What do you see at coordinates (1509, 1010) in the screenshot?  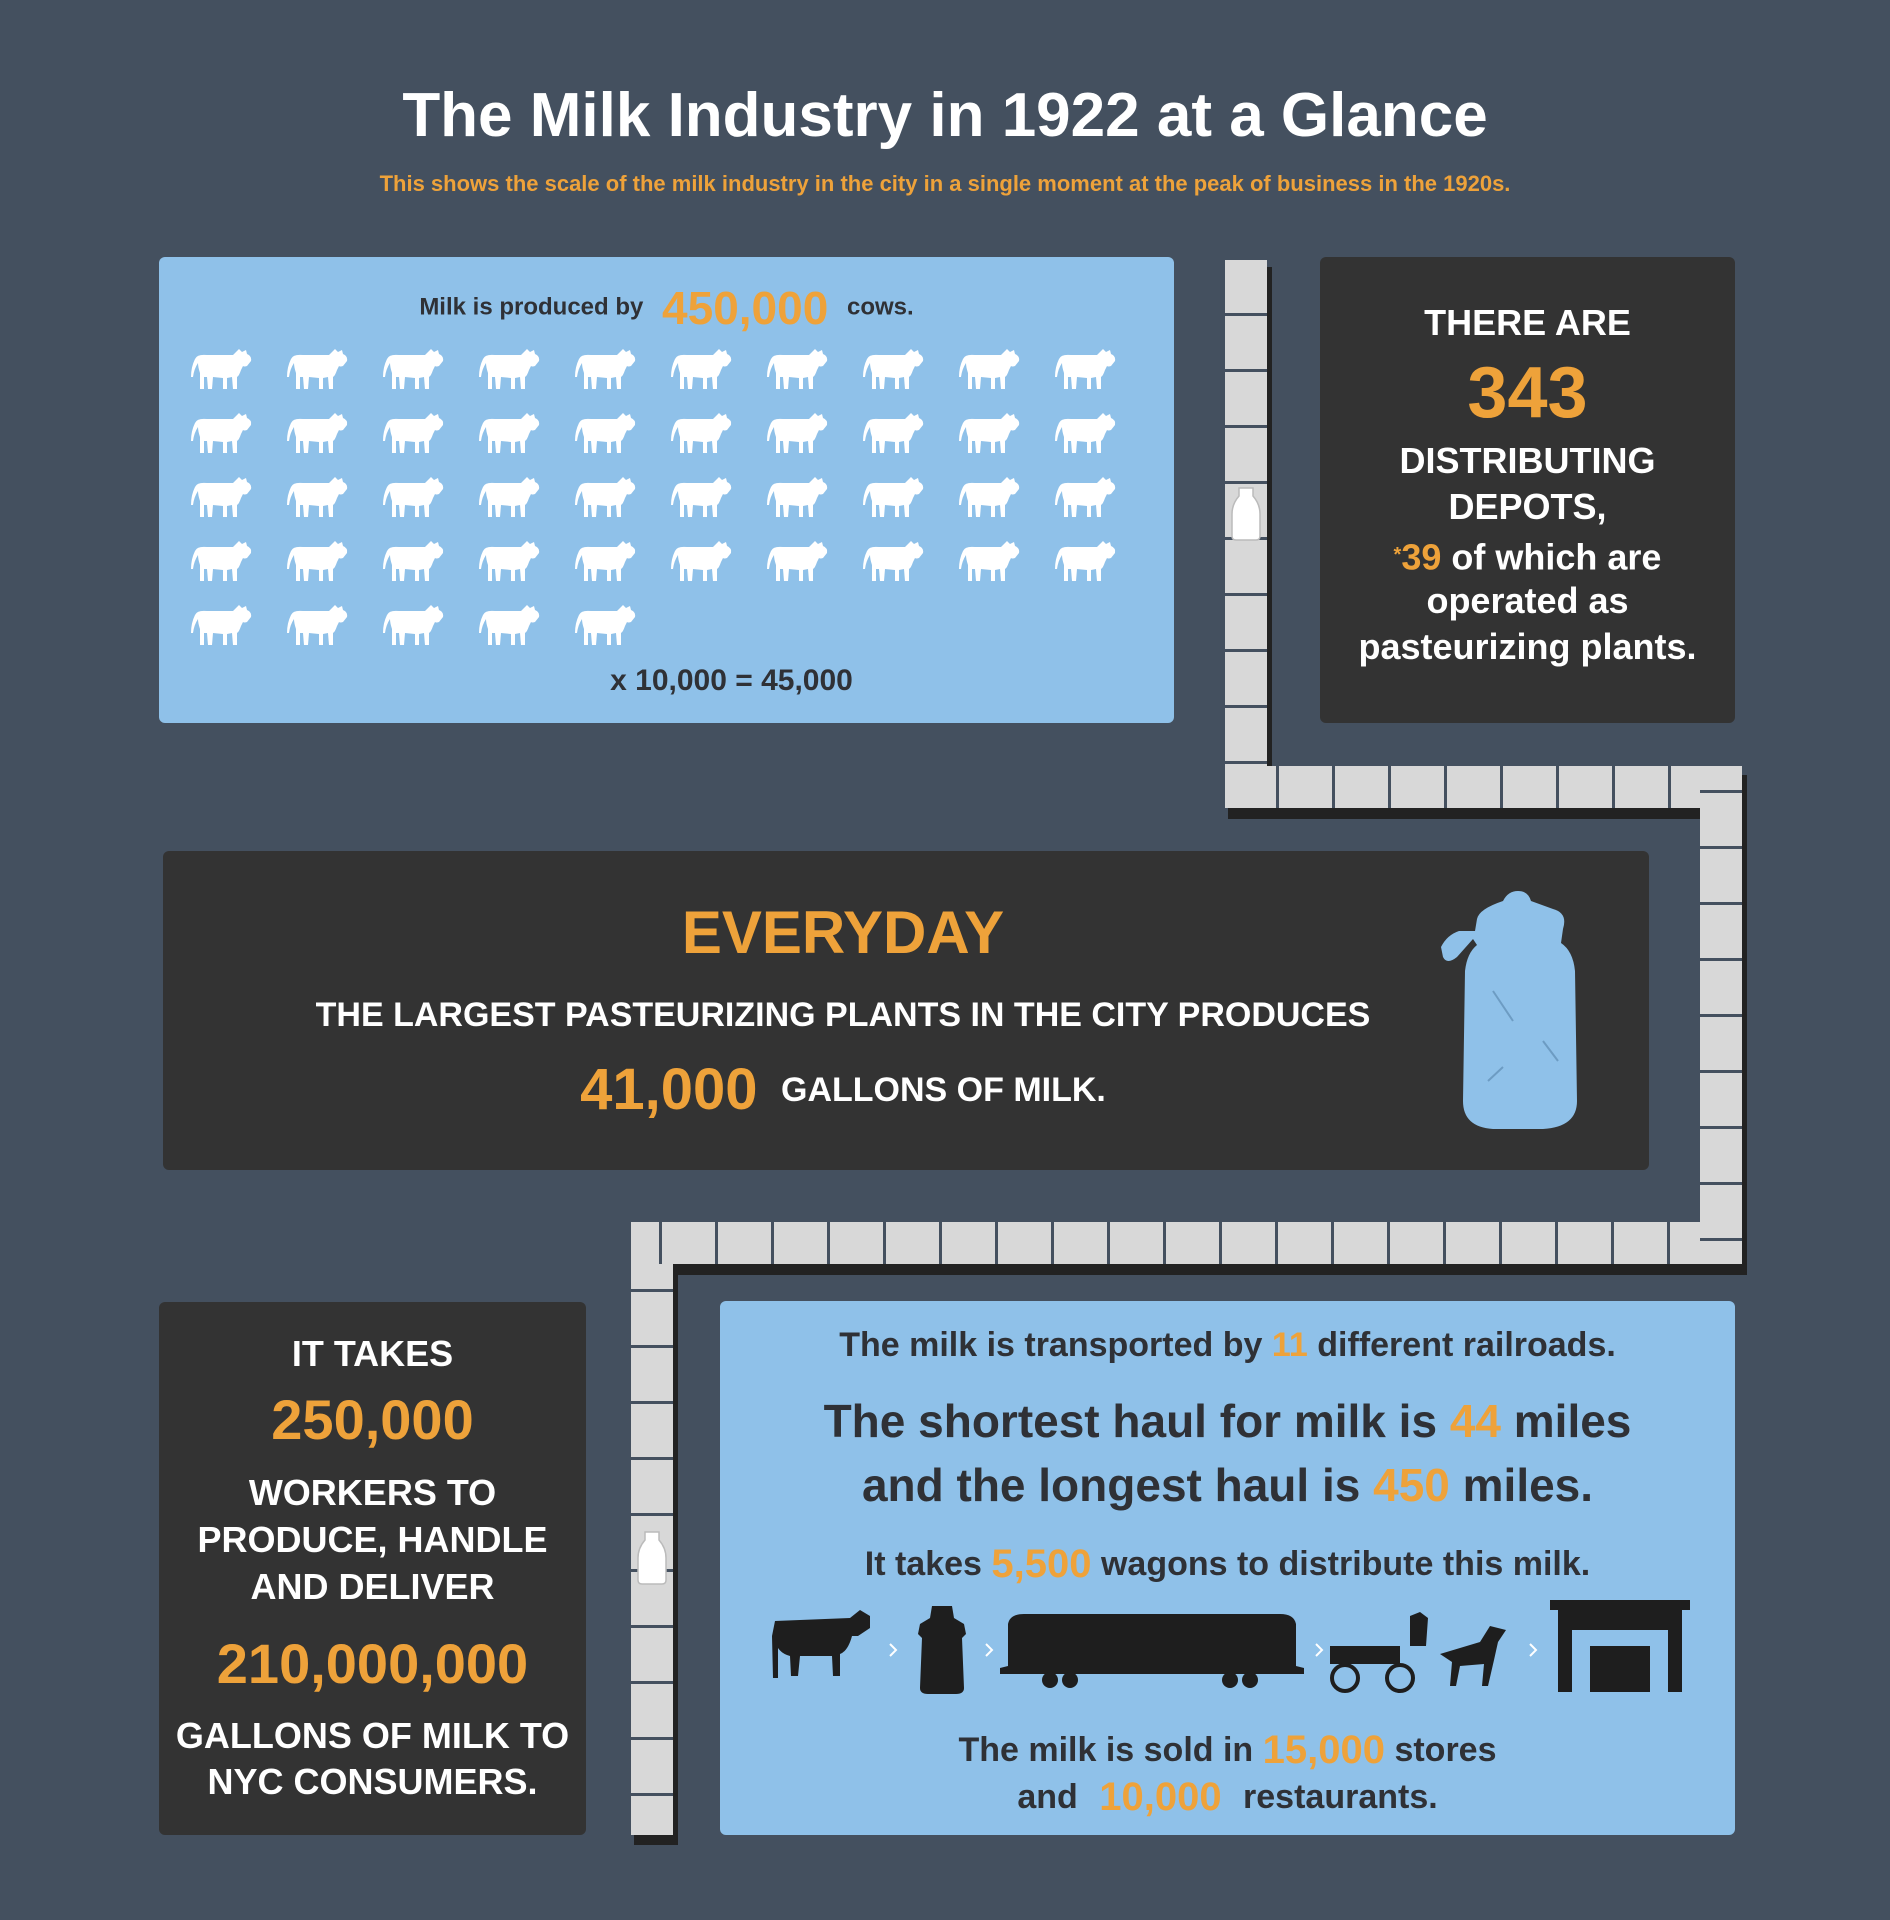 I see `milk-can-icon` at bounding box center [1509, 1010].